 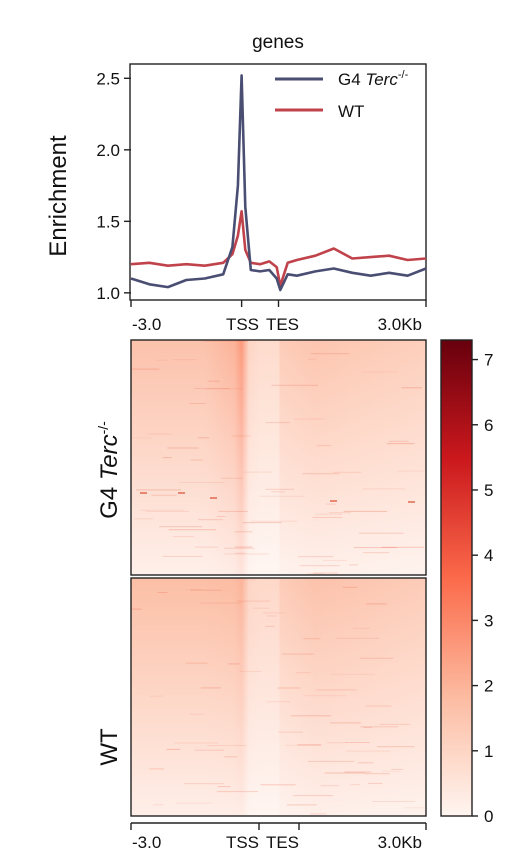 I want to click on bottom-x-tick-end: 3.0Kb, so click(x=400, y=842).